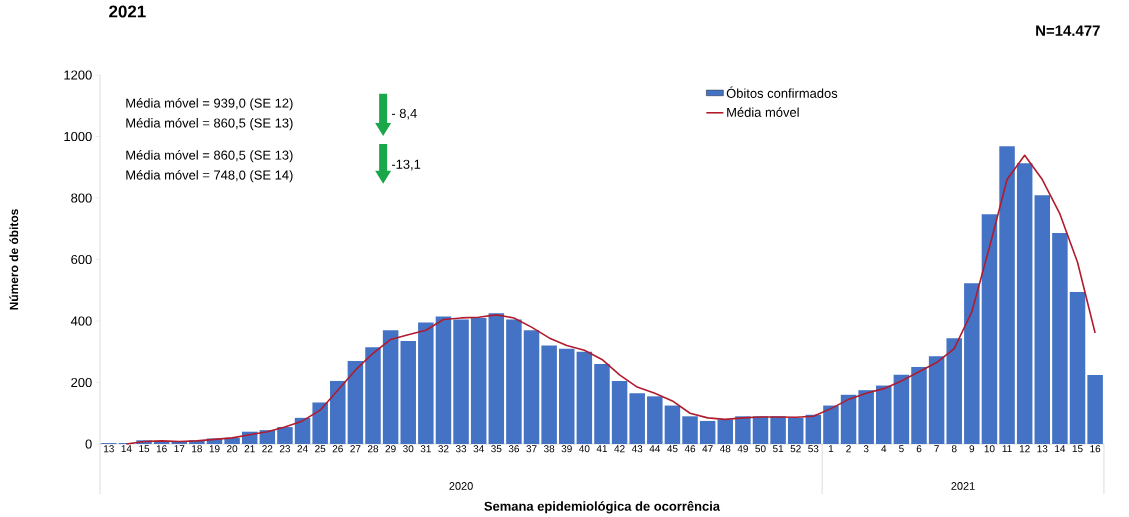  Describe the element at coordinates (619, 449) in the screenshot. I see `x-tick-label: 42` at that location.